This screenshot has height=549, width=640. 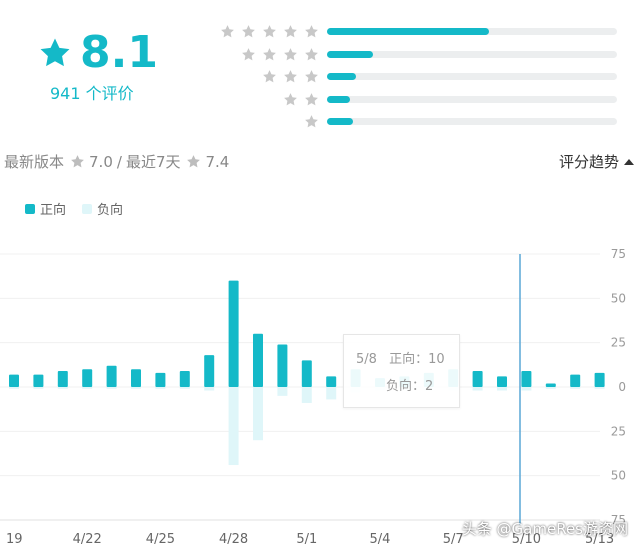 I want to click on latest-version-score: 7.0, so click(x=101, y=161).